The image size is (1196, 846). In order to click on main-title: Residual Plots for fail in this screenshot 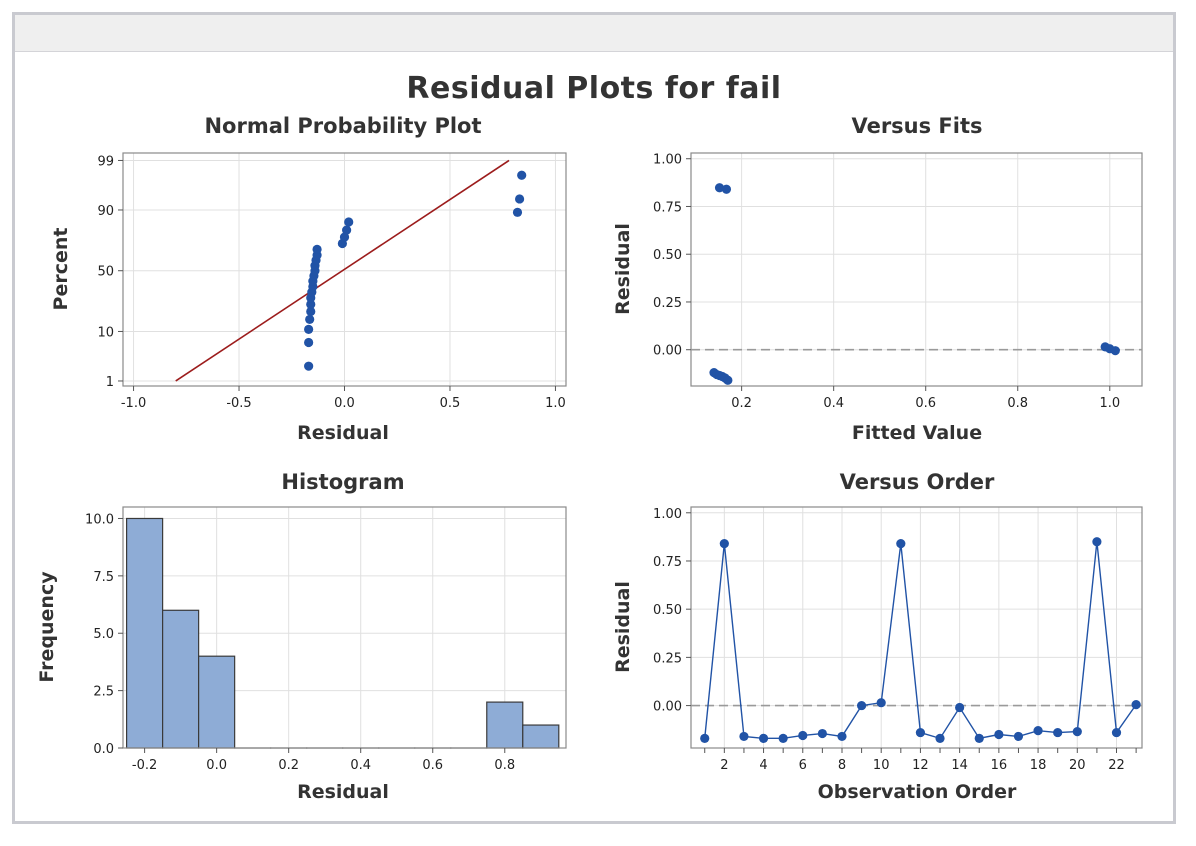, I will do `click(593, 88)`.